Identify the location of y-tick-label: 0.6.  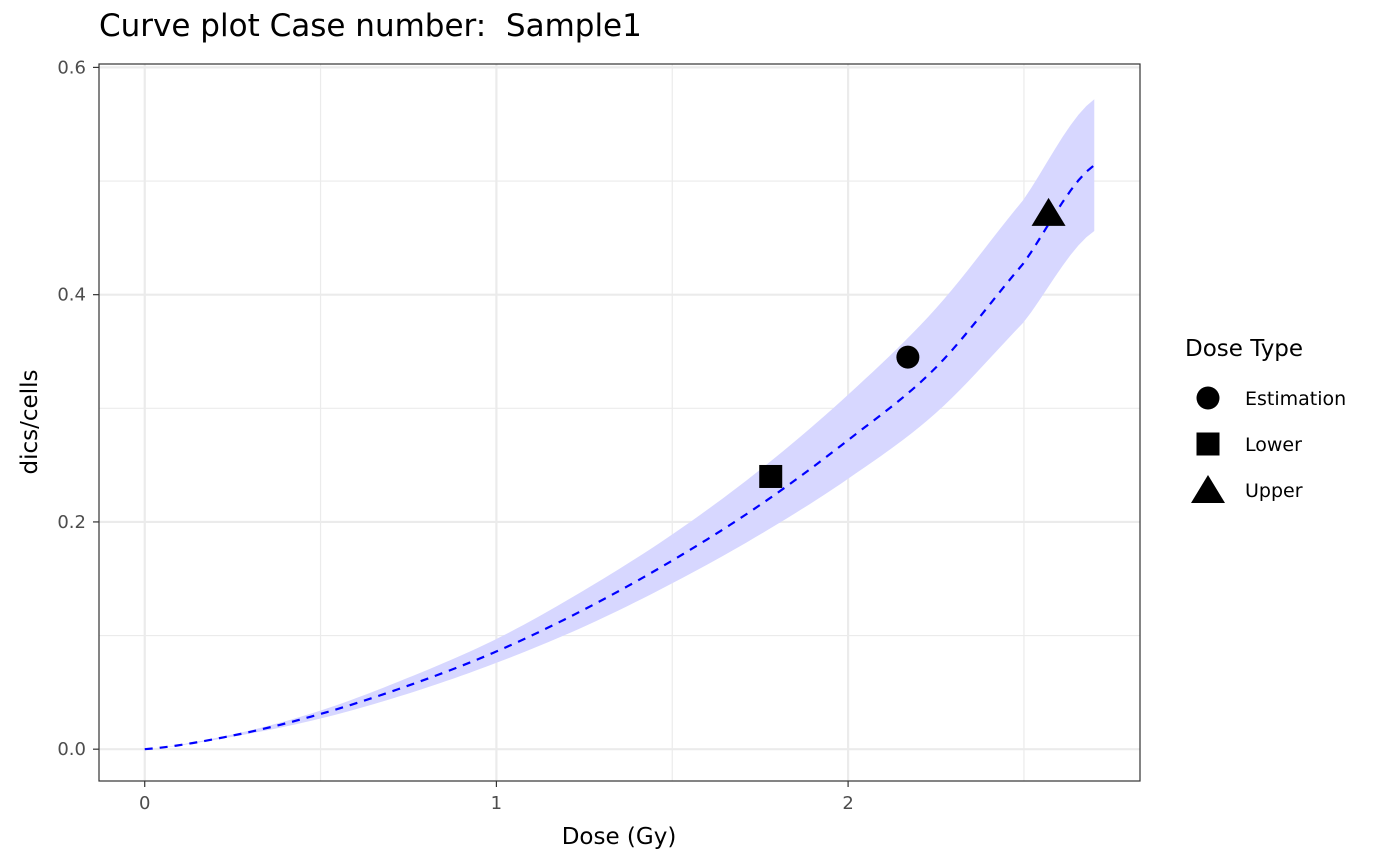
(71, 67).